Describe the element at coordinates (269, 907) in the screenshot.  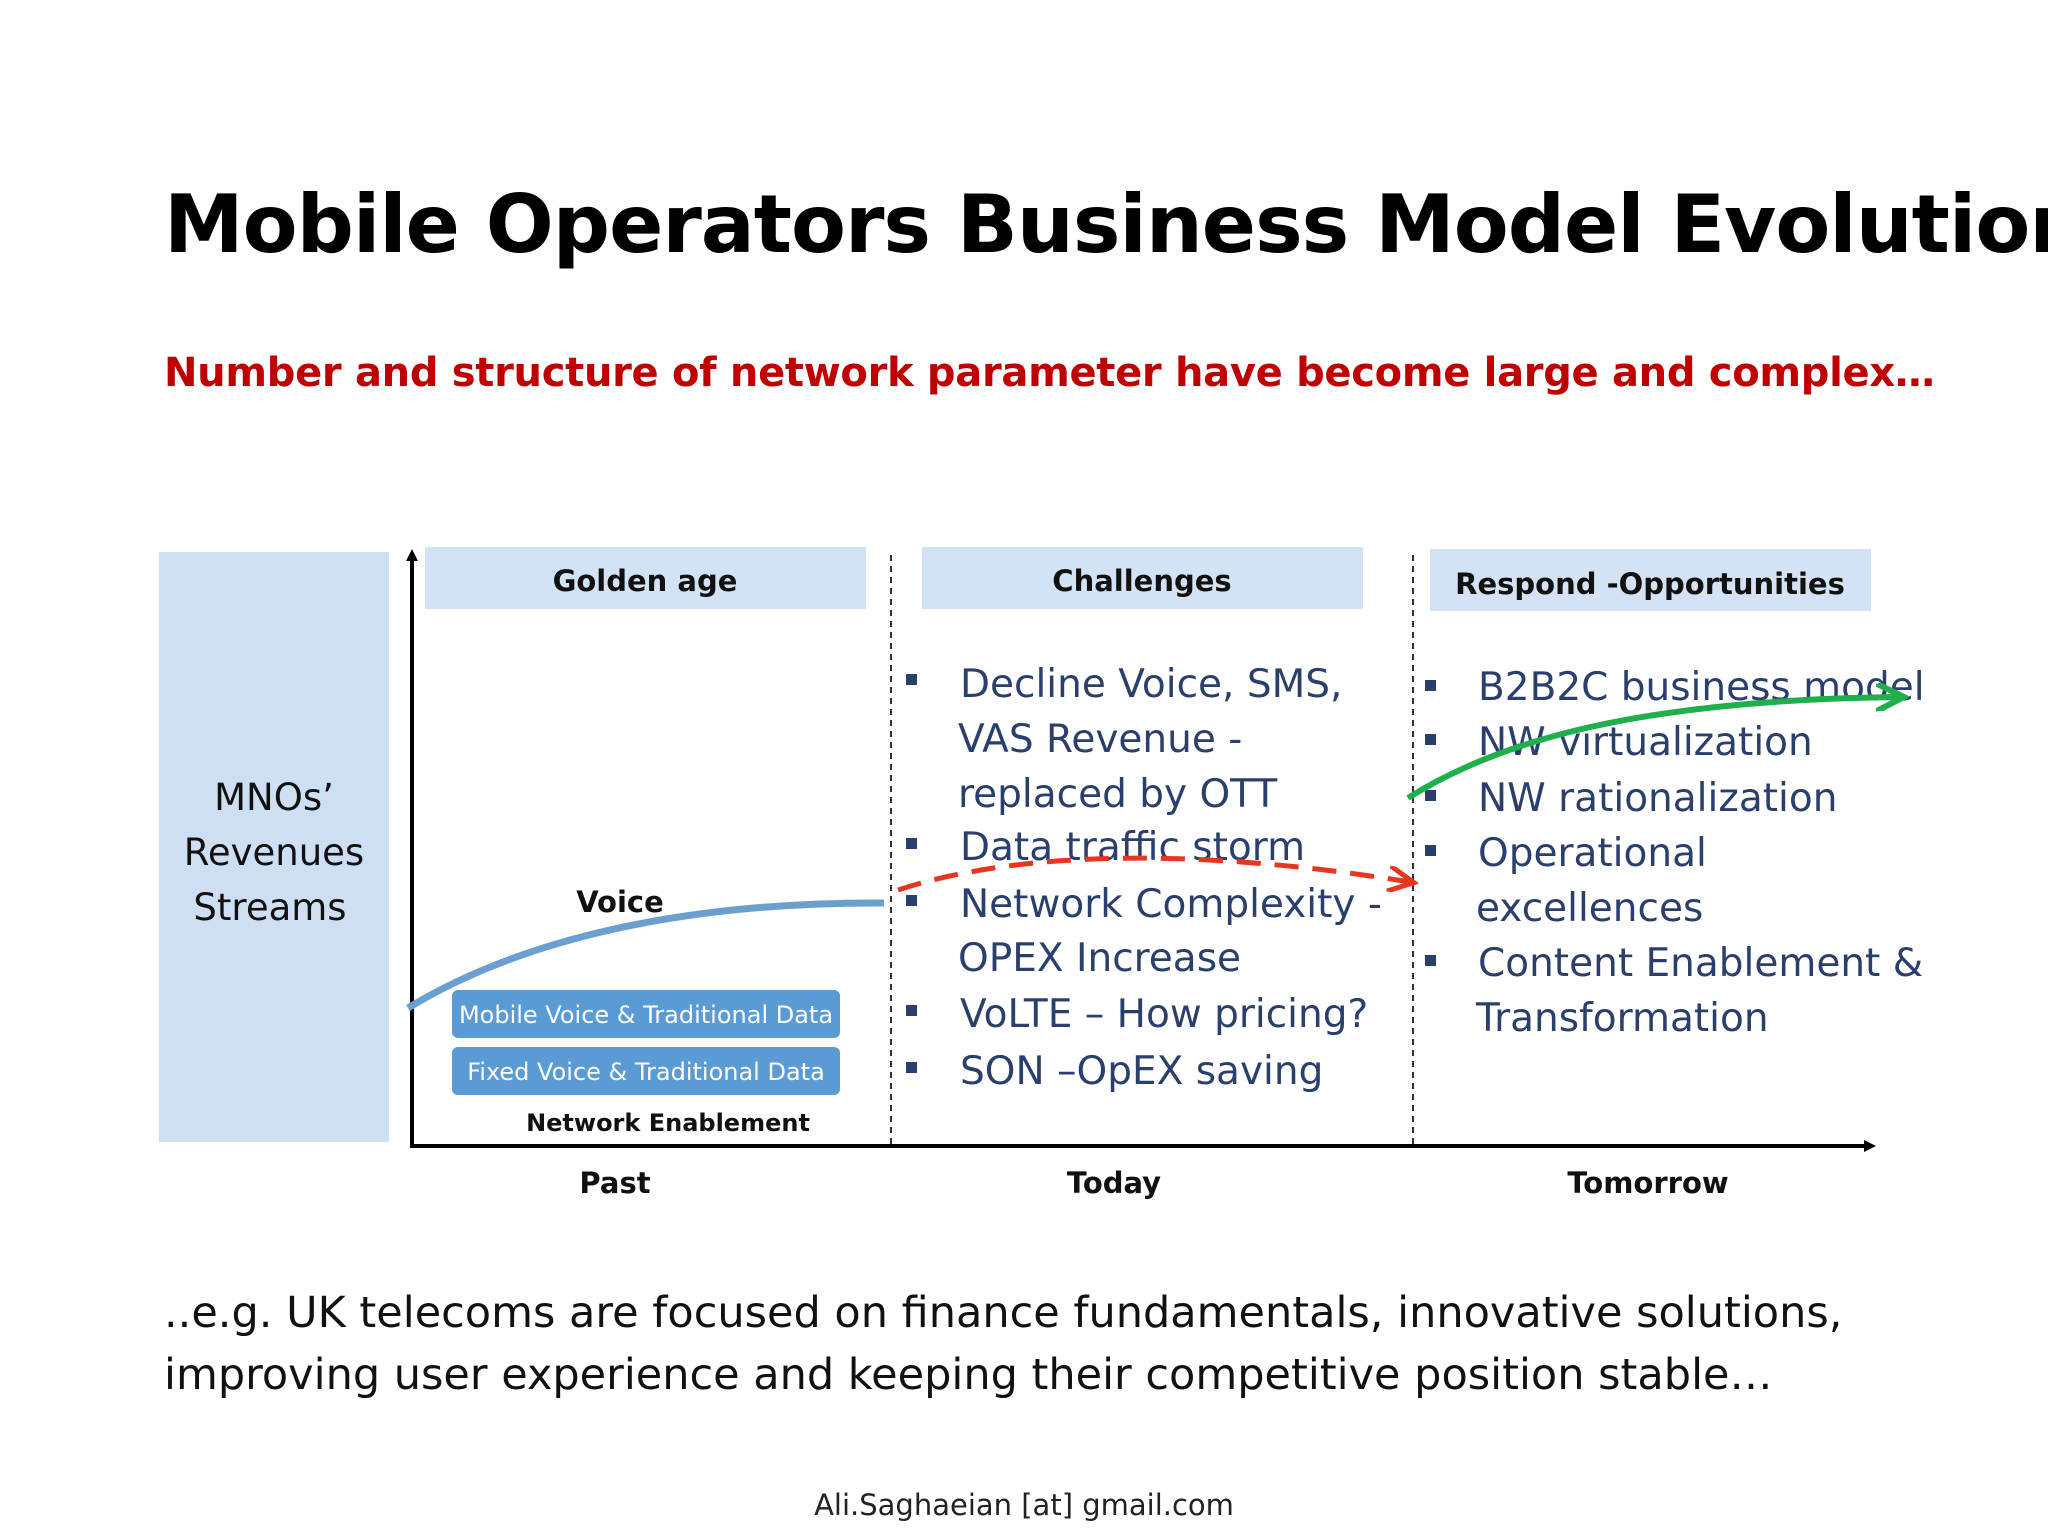
I see `revenue-line-3: Streams` at that location.